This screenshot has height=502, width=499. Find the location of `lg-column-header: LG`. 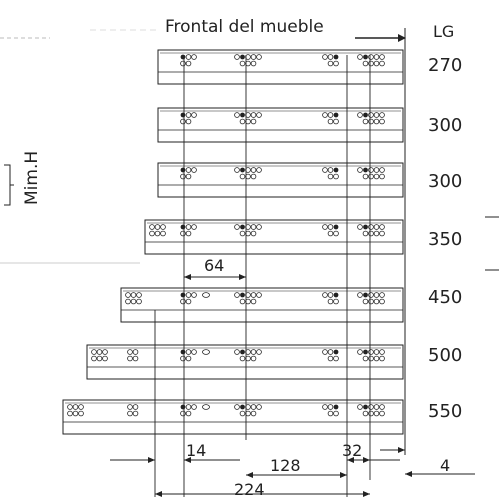

lg-column-header: LG is located at coordinates (444, 31).